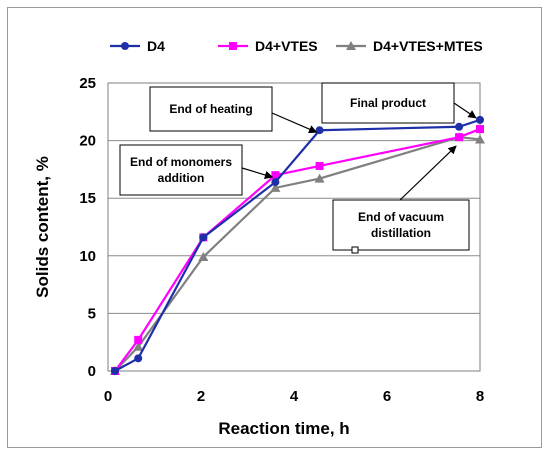 This screenshot has width=550, height=457. What do you see at coordinates (87, 83) in the screenshot?
I see `y-tick-label: 25` at bounding box center [87, 83].